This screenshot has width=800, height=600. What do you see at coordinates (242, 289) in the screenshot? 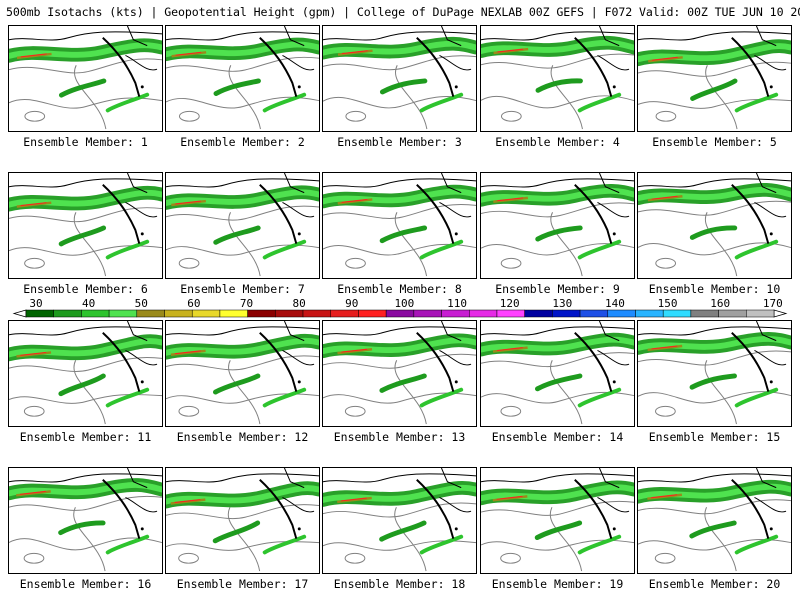
I see `ensemble-member-label: Ensemble Member: 7` at bounding box center [242, 289].